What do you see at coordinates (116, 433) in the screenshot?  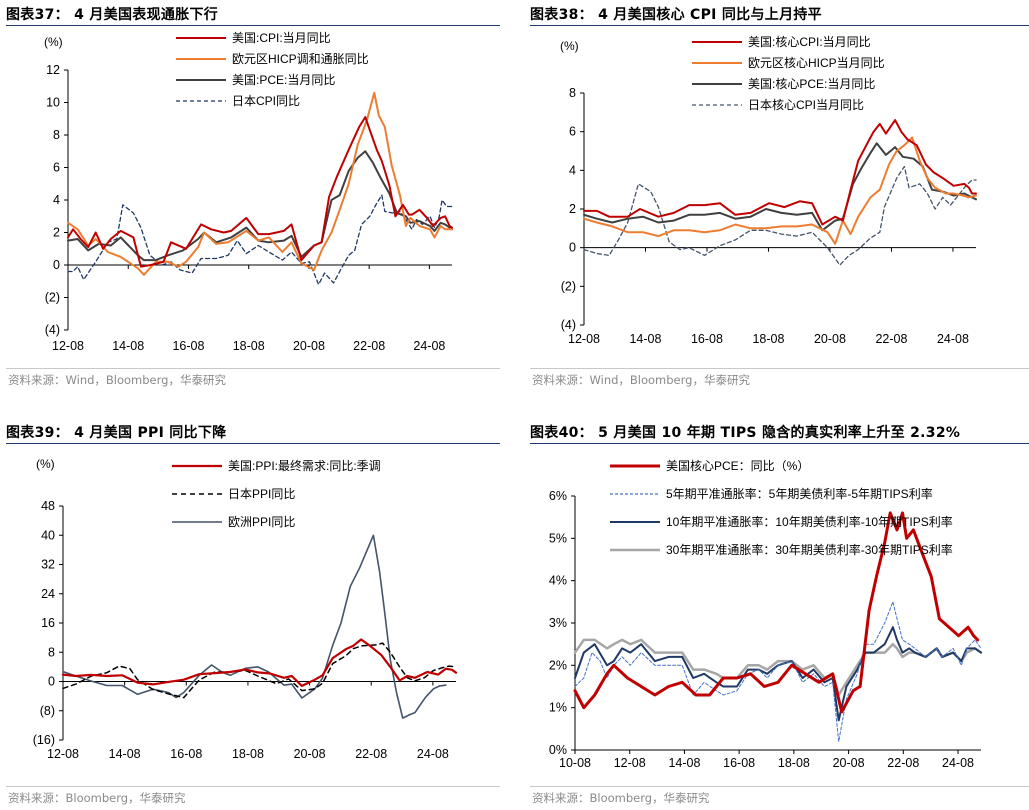 I see `chart-title: 图表39： 4 月美国 PPI 同比下降` at bounding box center [116, 433].